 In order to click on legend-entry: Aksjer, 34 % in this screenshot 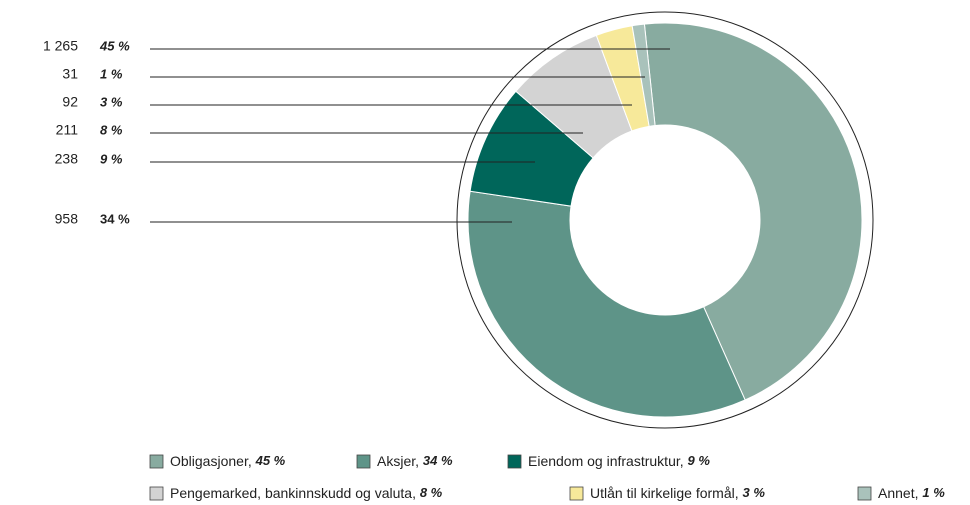, I will do `click(415, 461)`.